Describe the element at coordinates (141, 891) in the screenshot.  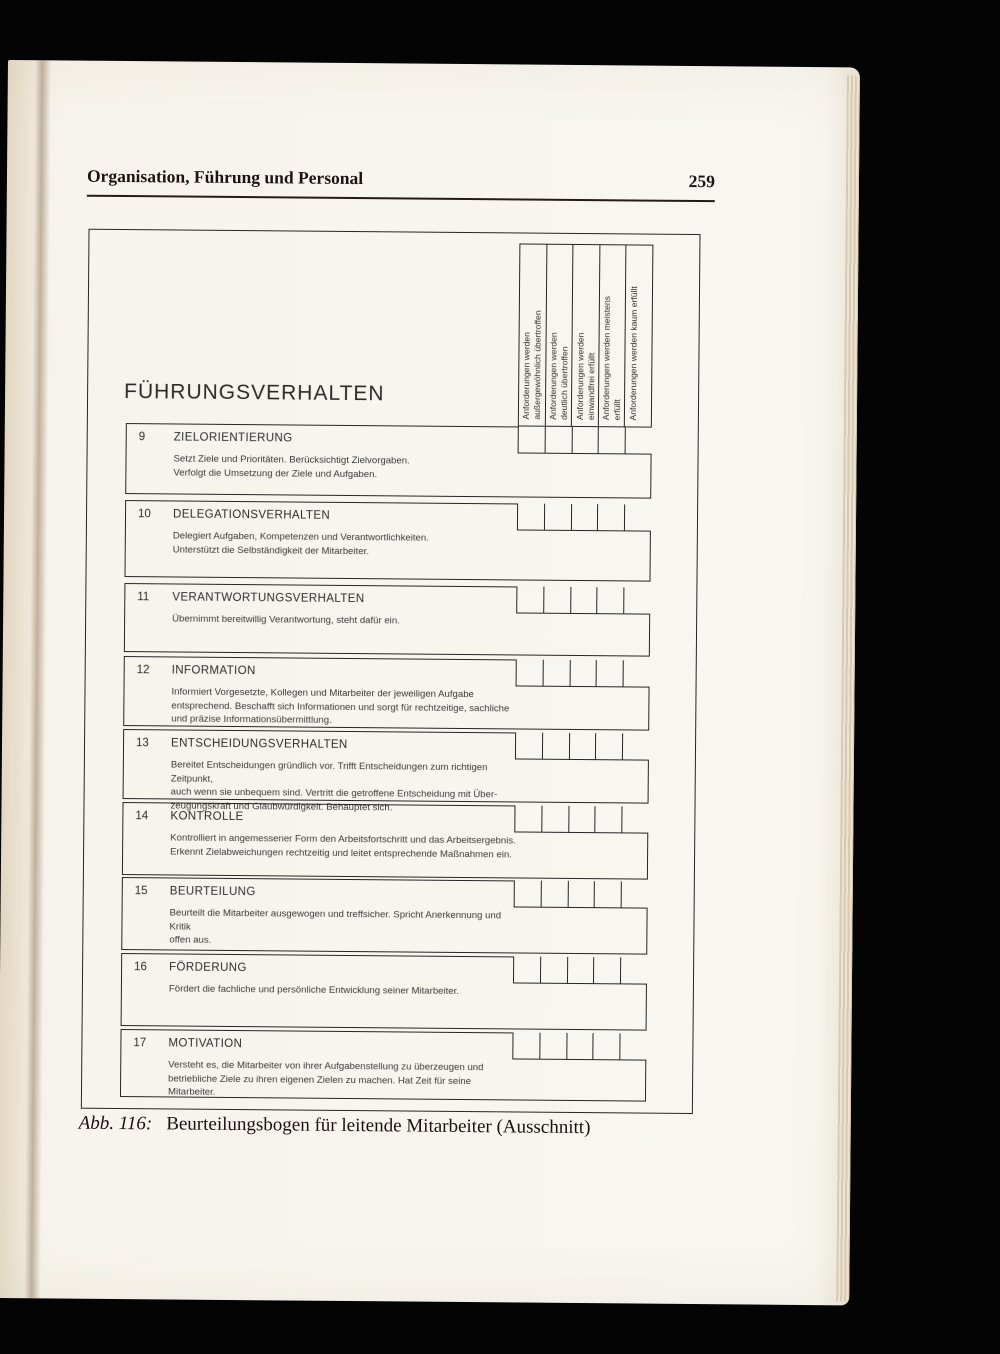
I see `item-number: 15` at that location.